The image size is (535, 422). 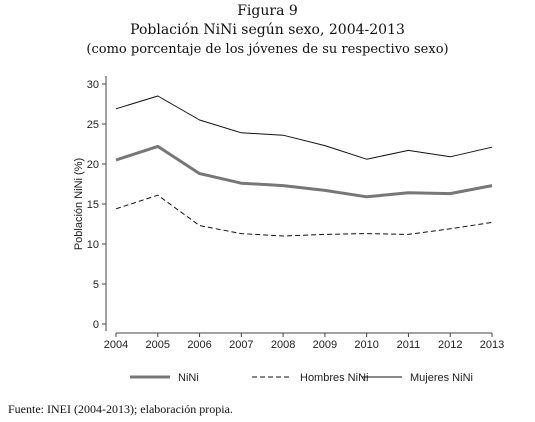 I want to click on y-tick-label: 5, so click(x=96, y=285).